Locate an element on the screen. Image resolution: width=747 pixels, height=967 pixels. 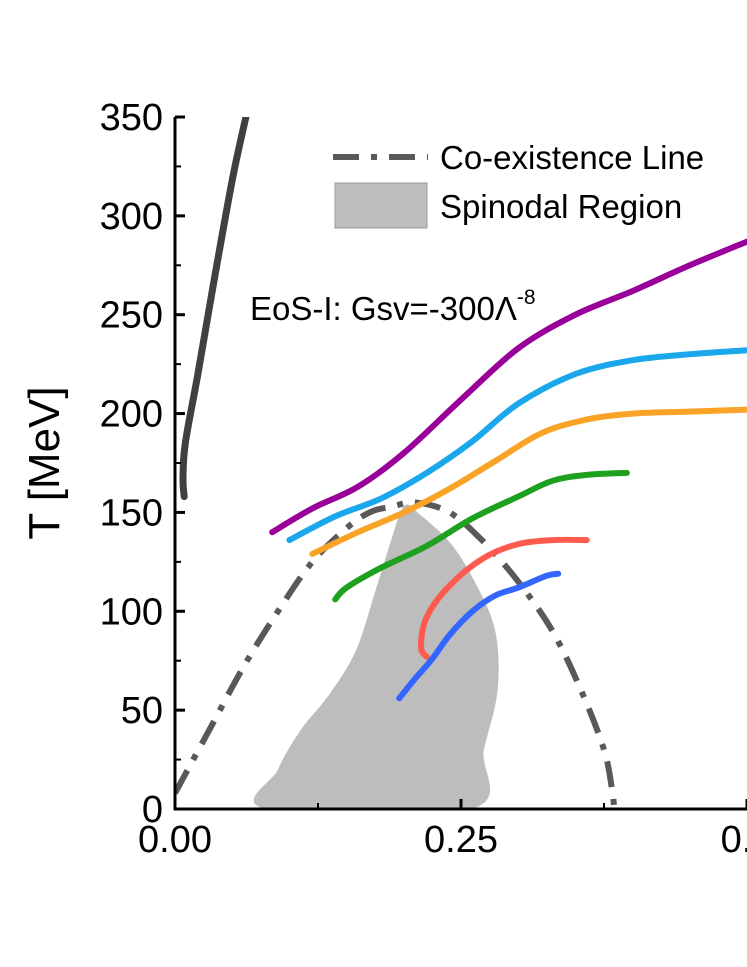
y-axis-title: T [MeV] is located at coordinates (44, 462).